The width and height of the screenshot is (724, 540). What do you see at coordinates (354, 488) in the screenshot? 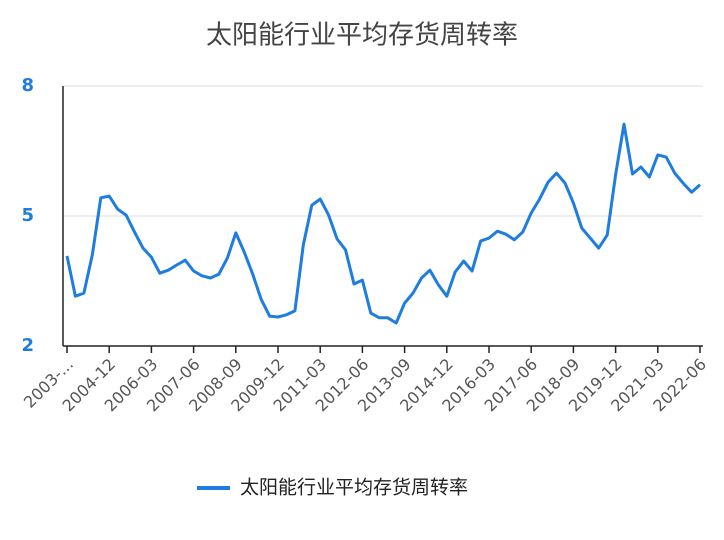
I see `legend-label: 太阳能行业平均存货周转率` at bounding box center [354, 488].